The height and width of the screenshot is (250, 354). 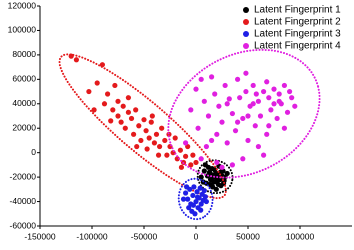 What do you see at coordinates (39, 236) in the screenshot?
I see `x-tick-label: -150000` at bounding box center [39, 236].